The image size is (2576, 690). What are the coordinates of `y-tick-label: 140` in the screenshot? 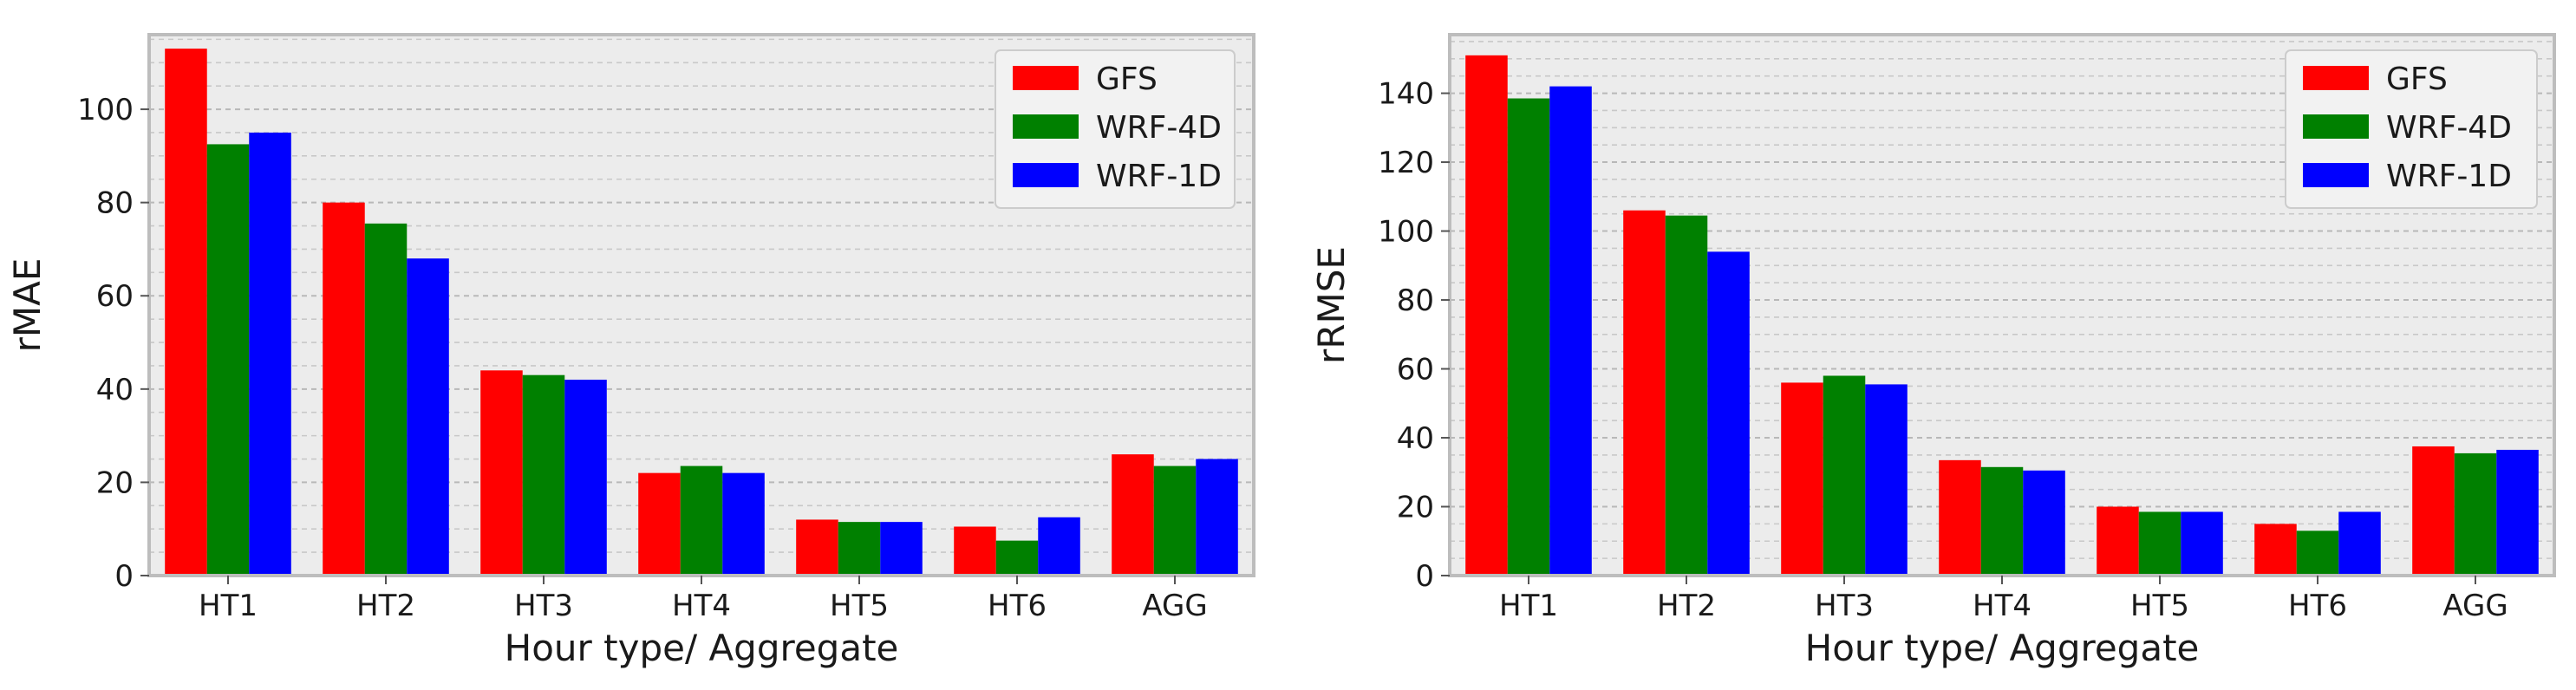 It's located at (1406, 94).